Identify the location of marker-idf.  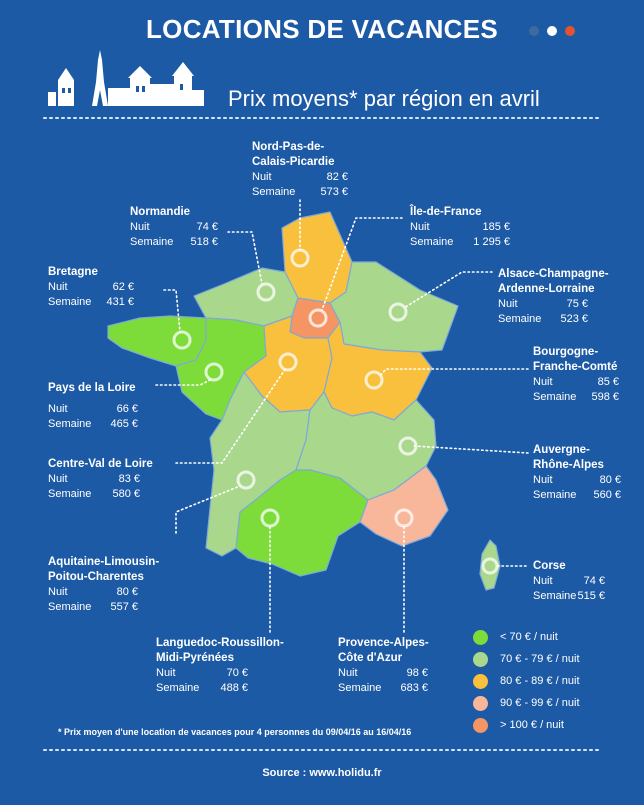
(318, 318).